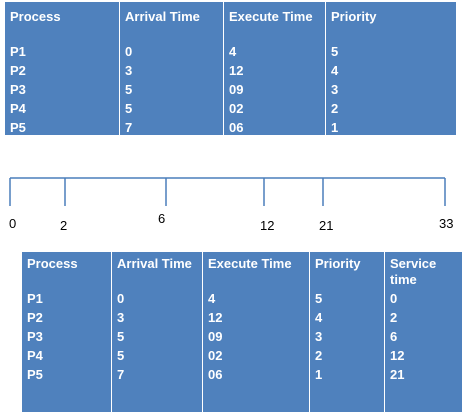  Describe the element at coordinates (64, 225) in the screenshot. I see `timeline-tick-label: 2` at that location.